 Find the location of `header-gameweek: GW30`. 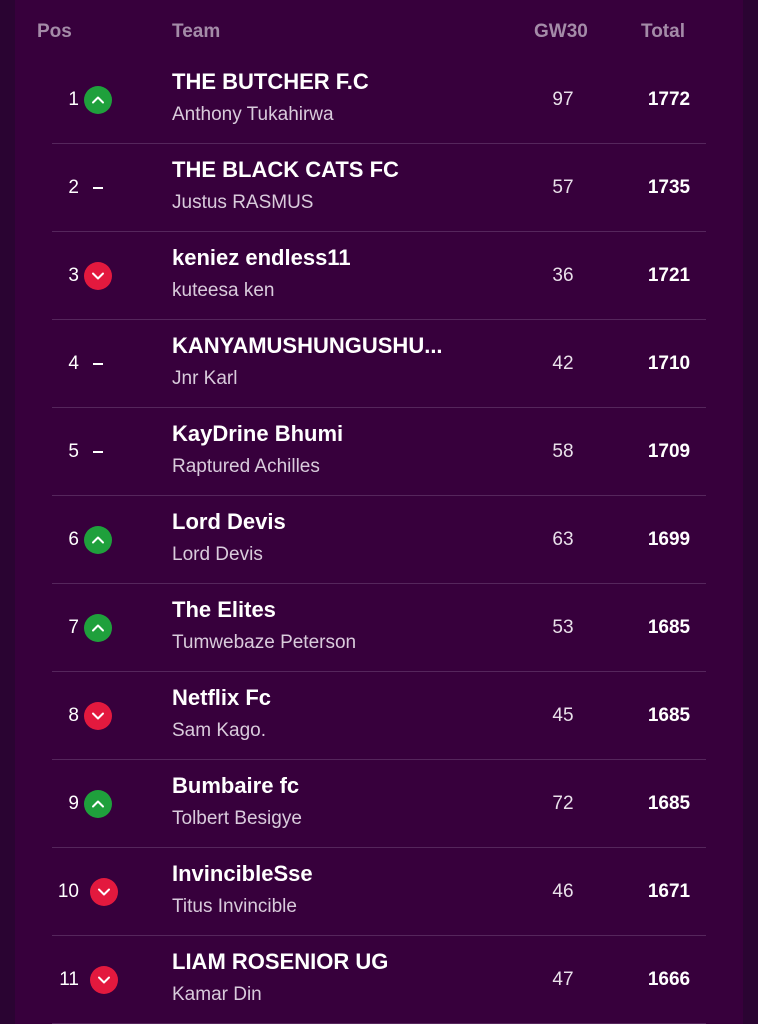

header-gameweek: GW30 is located at coordinates (561, 31).